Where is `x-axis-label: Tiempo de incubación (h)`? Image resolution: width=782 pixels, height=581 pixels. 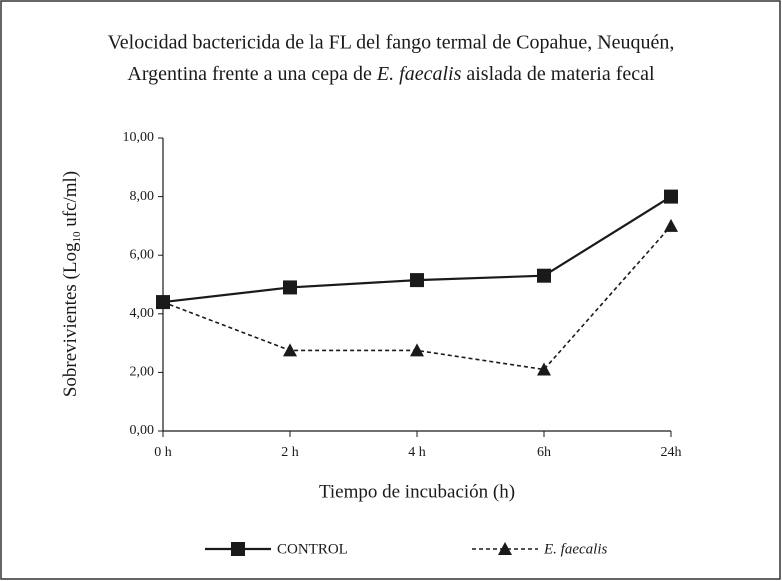 x-axis-label: Tiempo de incubación (h) is located at coordinates (417, 491).